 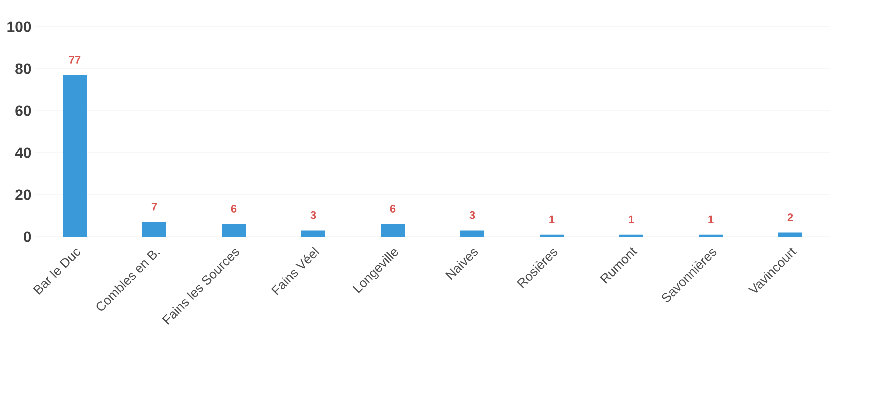 I want to click on y-tick-label: 0, so click(x=28, y=237).